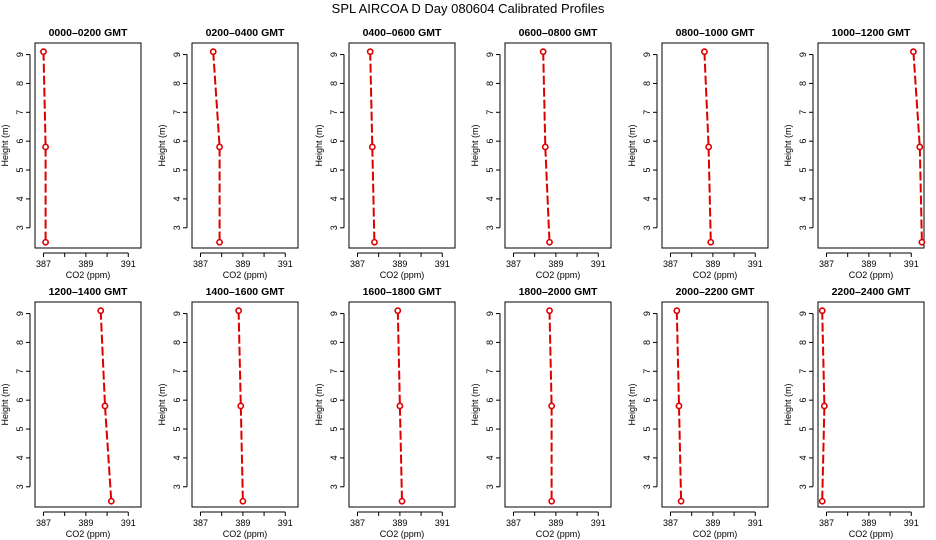 This screenshot has height=540, width=936. Describe the element at coordinates (177, 457) in the screenshot. I see `panel-8-ytick-label: 4` at that location.